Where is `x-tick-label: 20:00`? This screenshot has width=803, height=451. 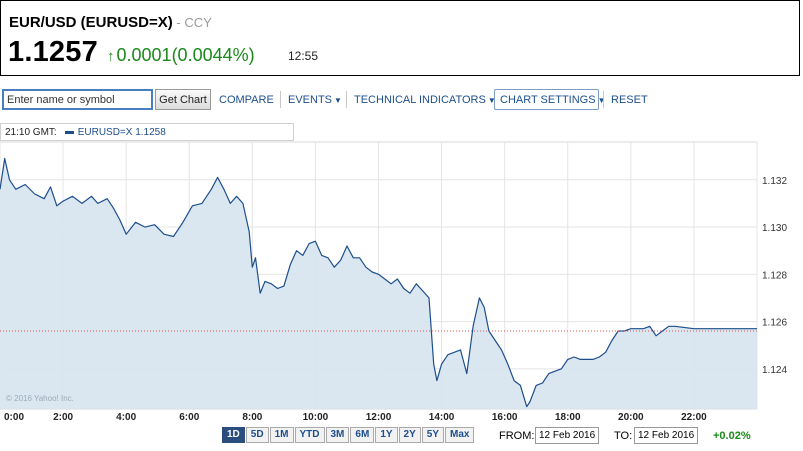 x-tick-label: 20:00 is located at coordinates (631, 417).